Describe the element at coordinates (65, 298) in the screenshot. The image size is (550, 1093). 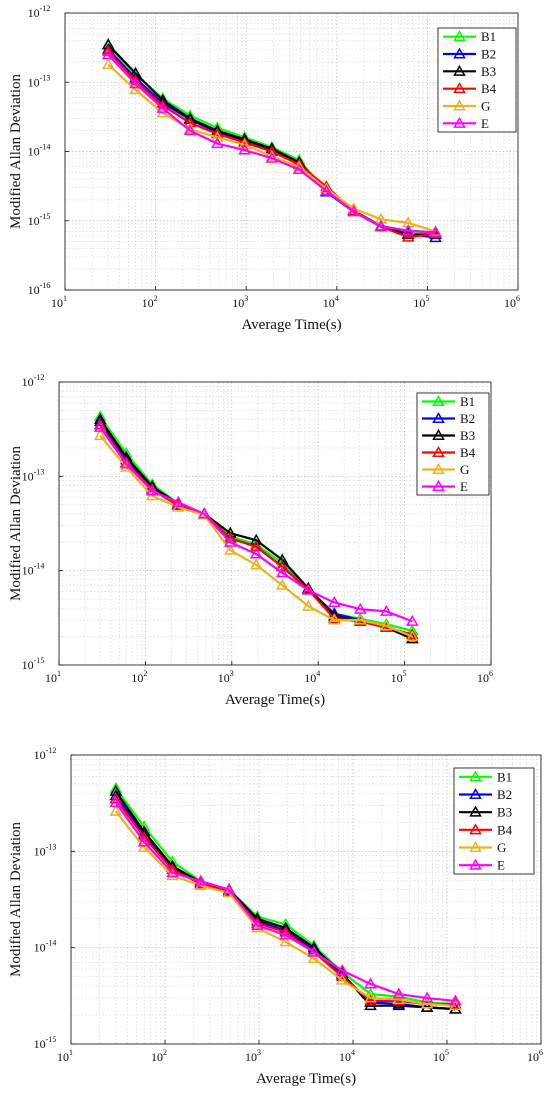
I see `x-tick-exp: 1` at that location.